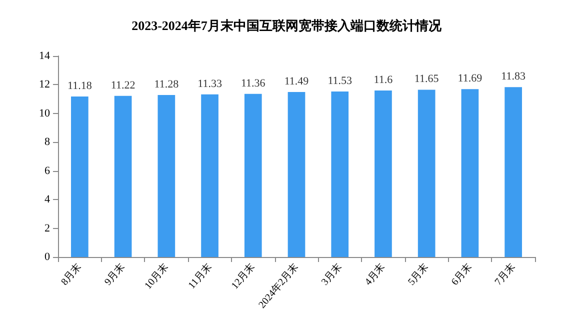 This screenshot has width=573, height=331. Describe the element at coordinates (331, 274) in the screenshot. I see `x-tick-label: 3月末` at that location.